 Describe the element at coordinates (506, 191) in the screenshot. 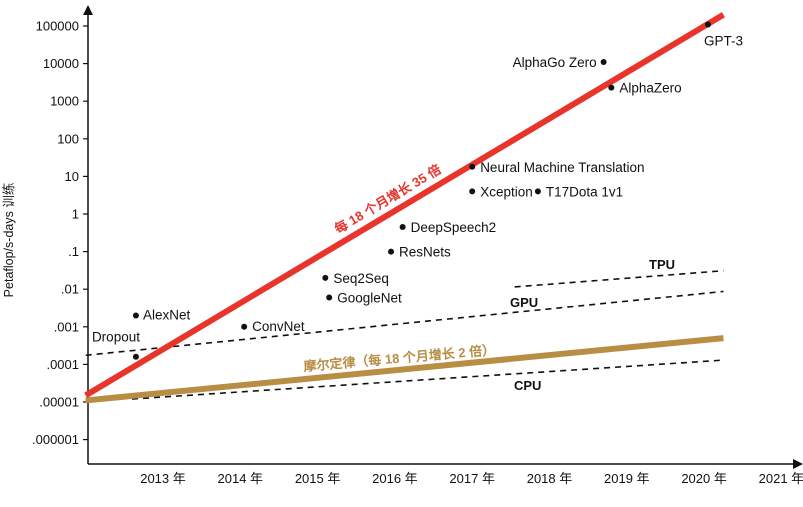

I see `data-point-label: Xception` at that location.